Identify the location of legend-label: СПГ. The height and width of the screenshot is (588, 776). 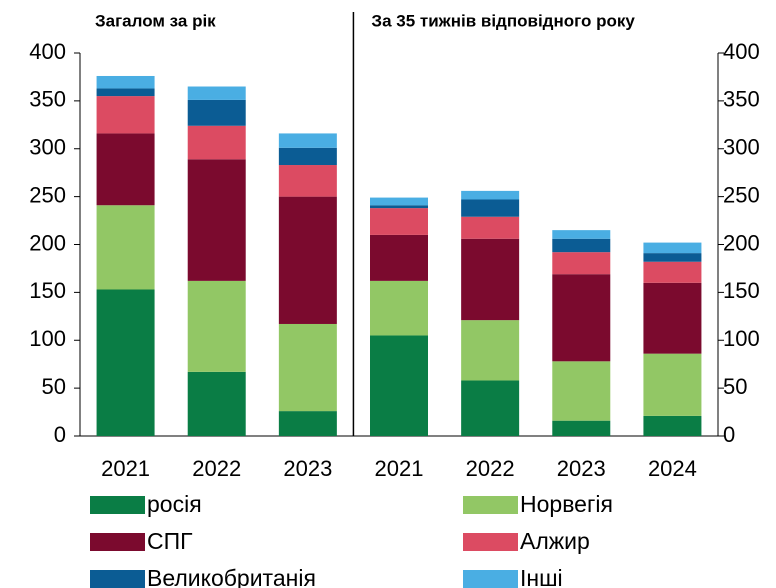
(170, 541).